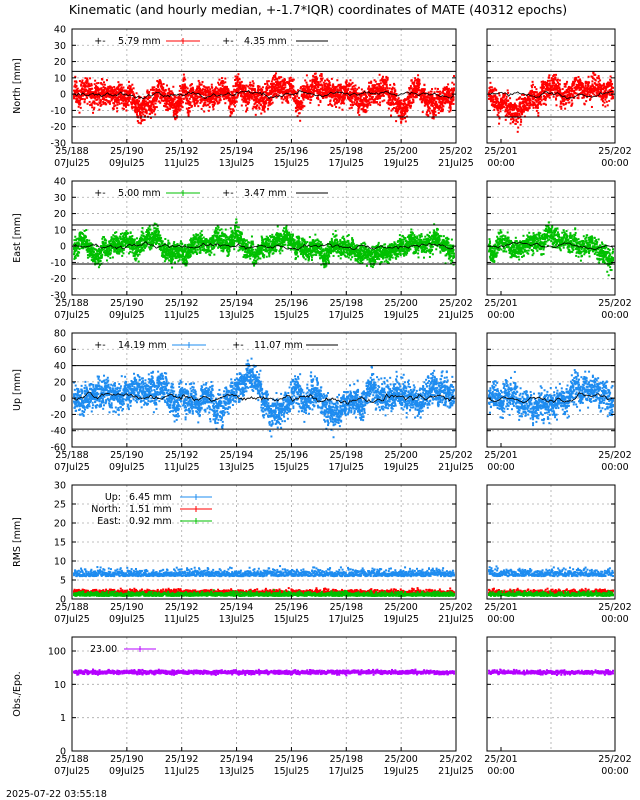 This screenshot has width=640, height=800. What do you see at coordinates (60, 62) in the screenshot?
I see `y-tick-label: 20` at bounding box center [60, 62].